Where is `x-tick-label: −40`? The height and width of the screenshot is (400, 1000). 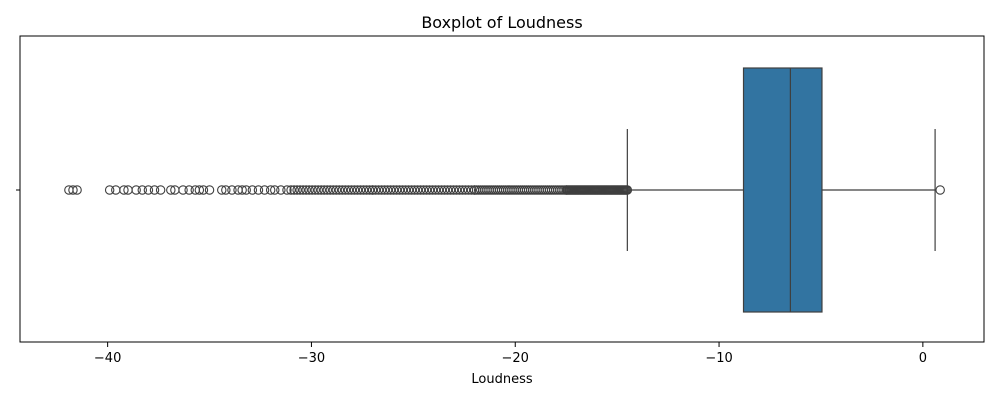
x-tick-label: −40 is located at coordinates (107, 358).